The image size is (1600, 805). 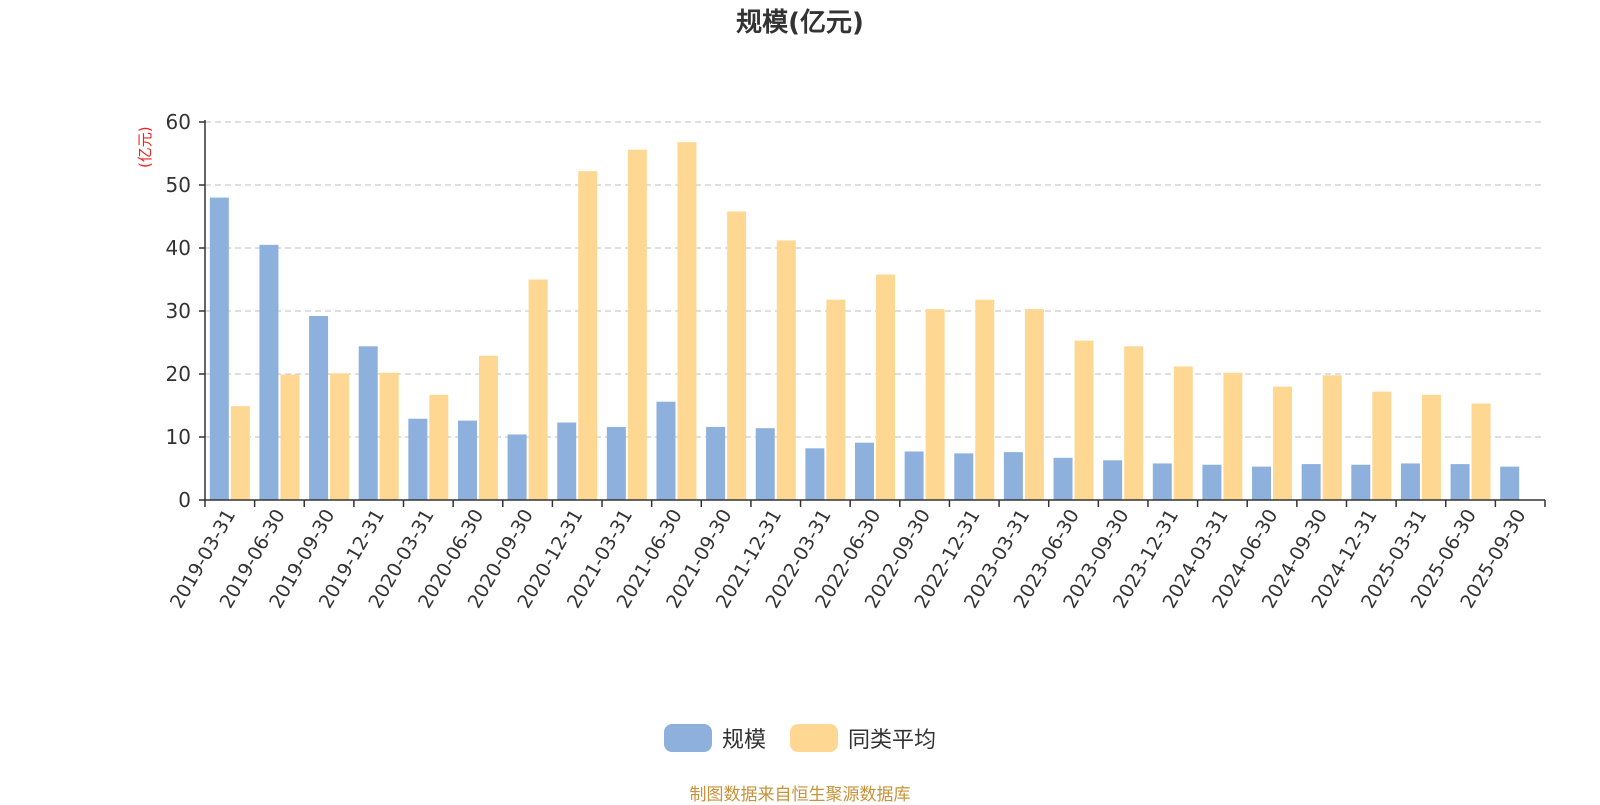 What do you see at coordinates (714, 738) in the screenshot?
I see `legend-item-scale: 规模` at bounding box center [714, 738].